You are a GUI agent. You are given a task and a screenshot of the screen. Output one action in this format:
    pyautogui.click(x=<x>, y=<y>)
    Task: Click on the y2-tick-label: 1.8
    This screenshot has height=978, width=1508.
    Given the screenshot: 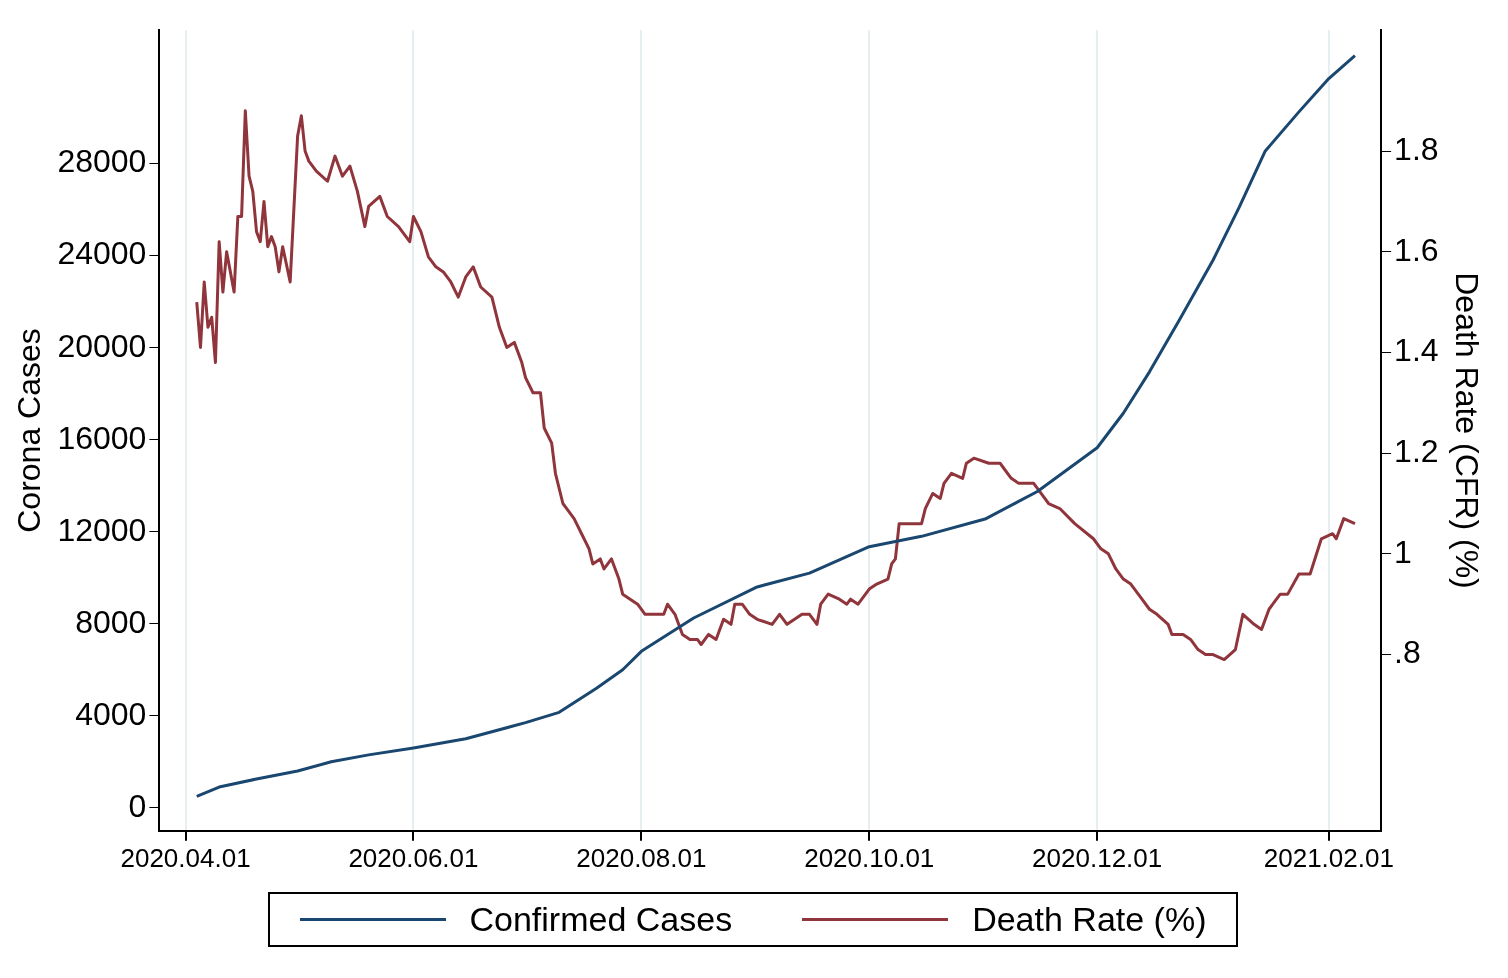 What is the action you would take?
    pyautogui.click(x=1416, y=148)
    